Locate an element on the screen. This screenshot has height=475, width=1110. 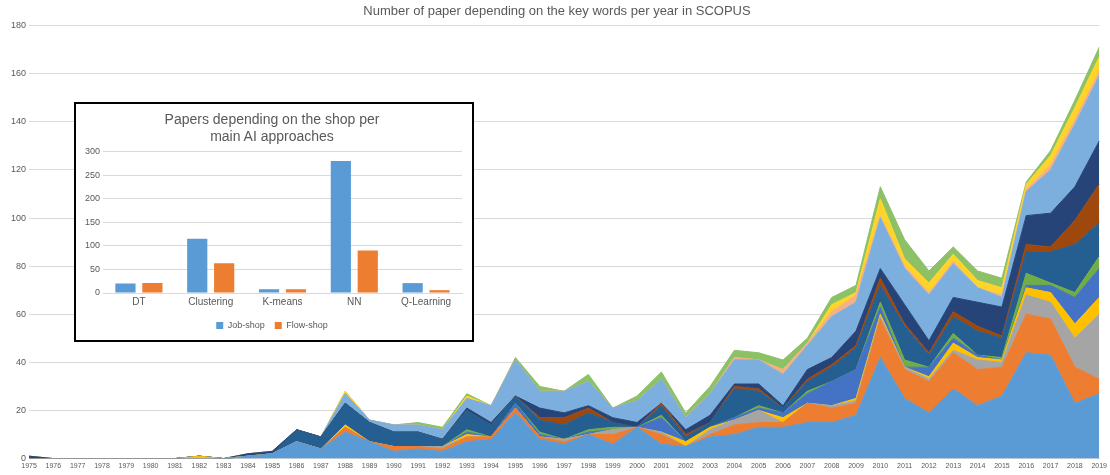
x-tick-label: Q-Learning is located at coordinates (426, 301).